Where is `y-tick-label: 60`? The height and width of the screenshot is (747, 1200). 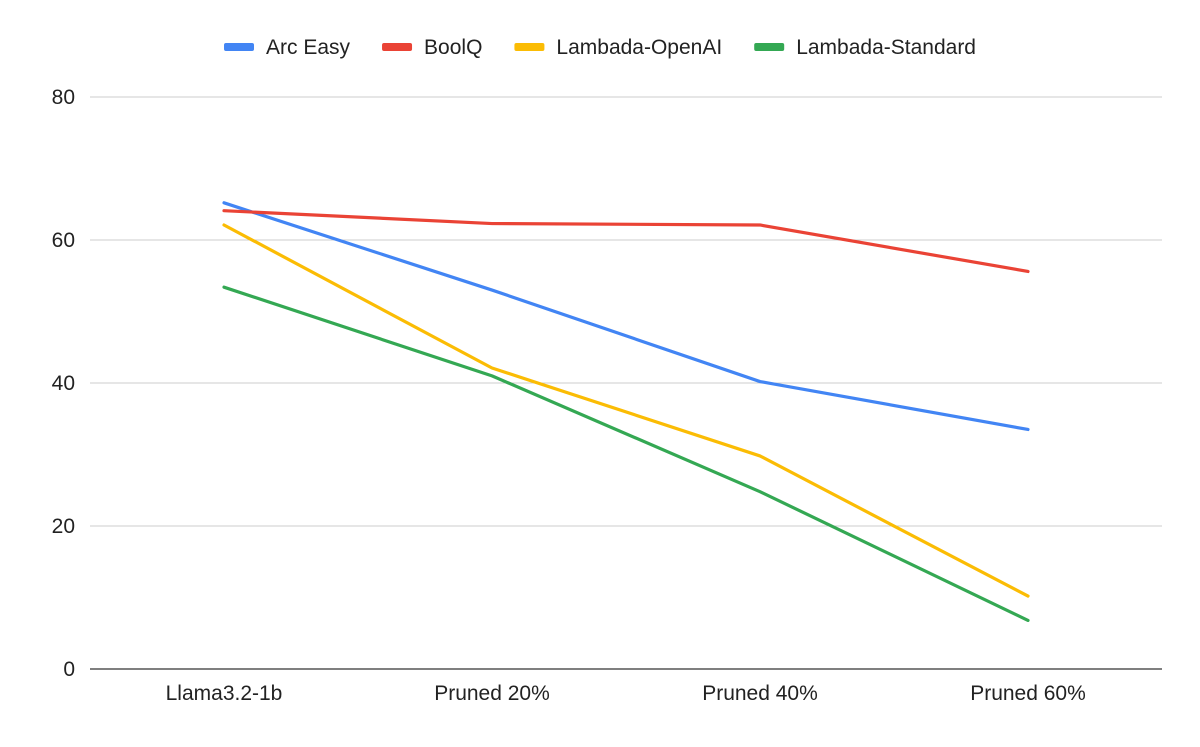 y-tick-label: 60 is located at coordinates (63, 240).